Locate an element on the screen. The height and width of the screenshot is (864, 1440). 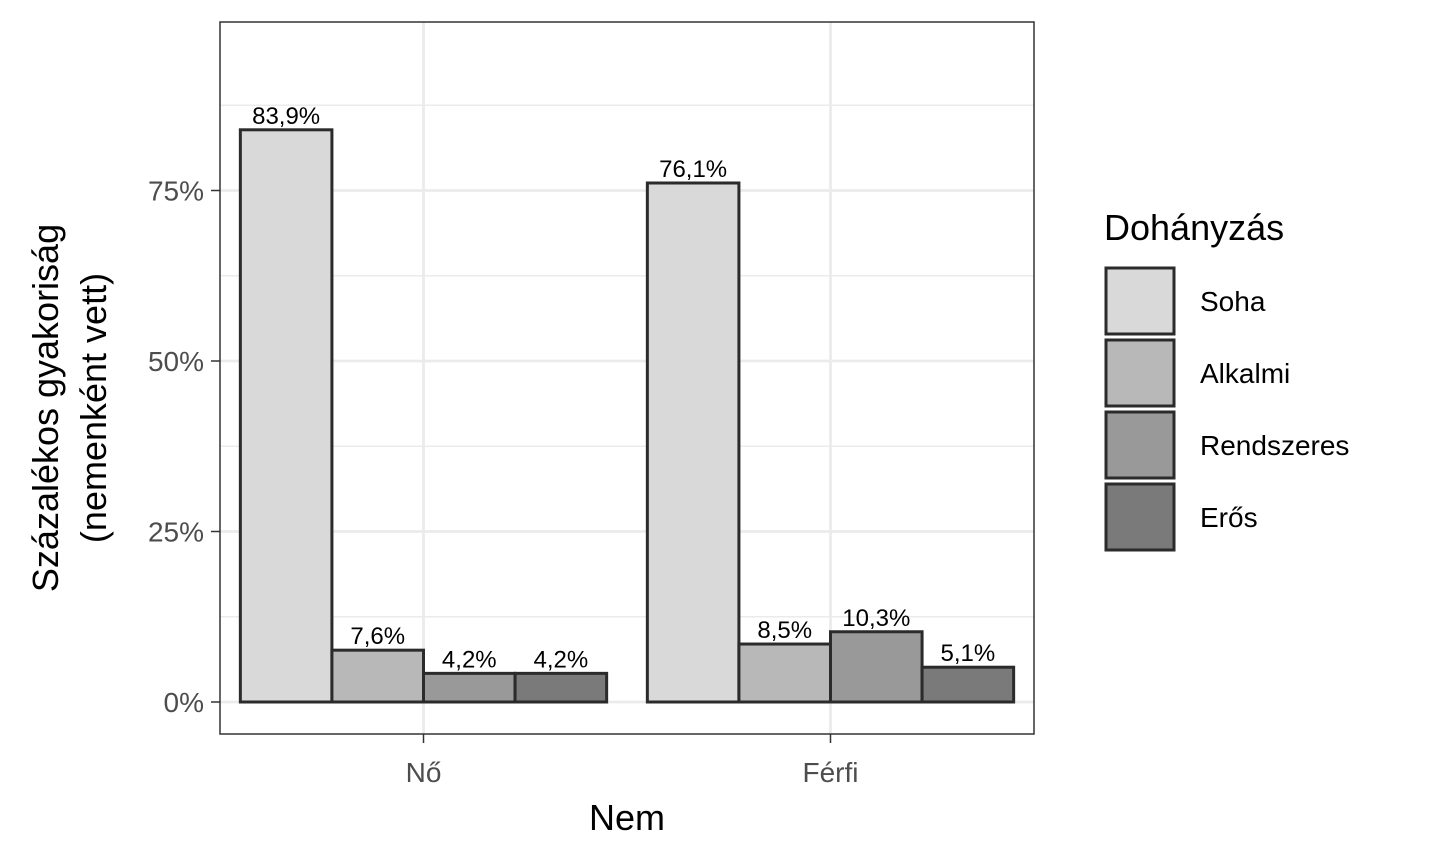
legend-label: Rendszeres is located at coordinates (1274, 445).